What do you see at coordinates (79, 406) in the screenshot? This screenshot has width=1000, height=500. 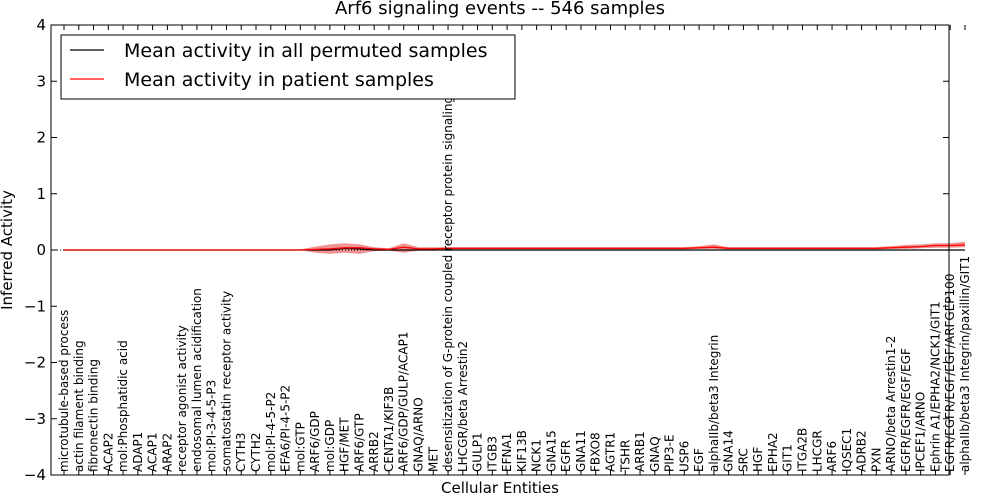 I see `x-category-label: actin filament binding` at bounding box center [79, 406].